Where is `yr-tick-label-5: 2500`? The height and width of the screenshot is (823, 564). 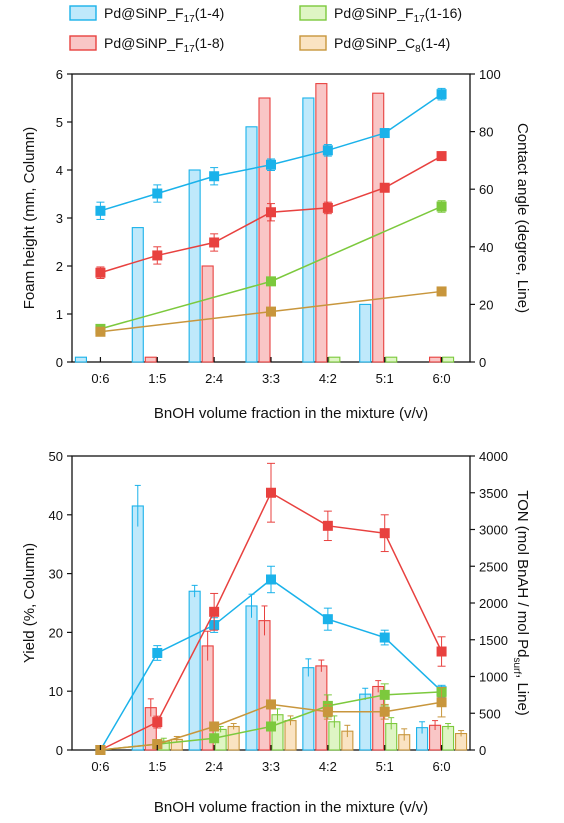
yr-tick-label-5: 2500 is located at coordinates (493, 566).